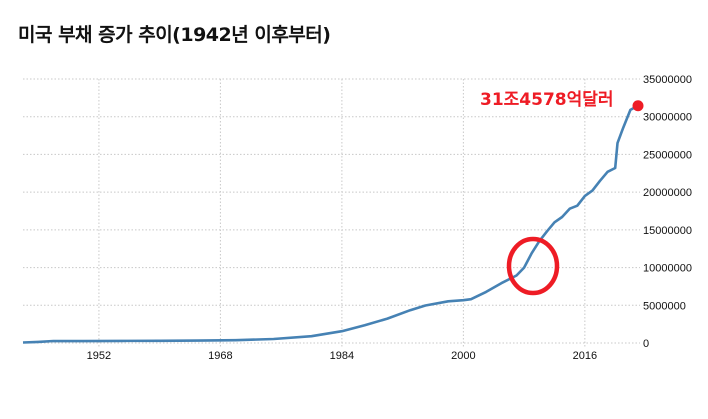  What do you see at coordinates (664, 306) in the screenshot?
I see `y-tick-label: 5000000` at bounding box center [664, 306].